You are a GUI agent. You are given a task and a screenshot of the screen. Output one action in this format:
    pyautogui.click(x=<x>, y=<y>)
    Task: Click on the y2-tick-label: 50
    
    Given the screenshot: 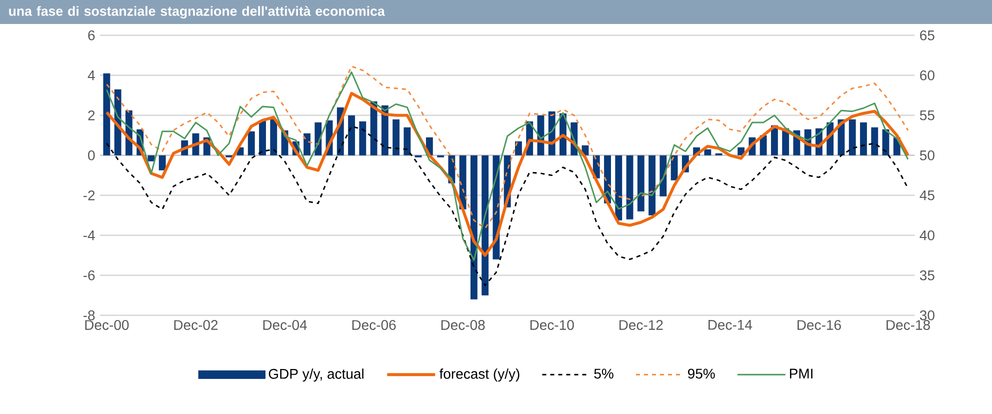 What is the action you would take?
    pyautogui.click(x=927, y=155)
    